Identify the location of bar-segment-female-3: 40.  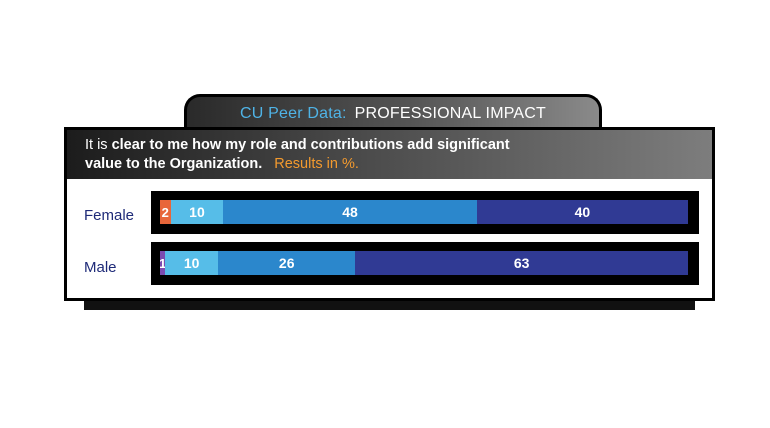
(582, 212).